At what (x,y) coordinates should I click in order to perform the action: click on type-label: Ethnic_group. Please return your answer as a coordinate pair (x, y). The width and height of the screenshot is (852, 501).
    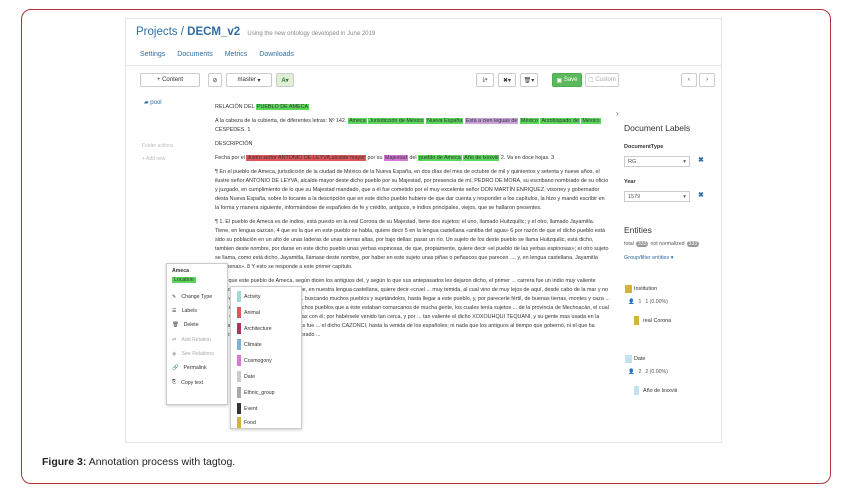
    Looking at the image, I should click on (259, 392).